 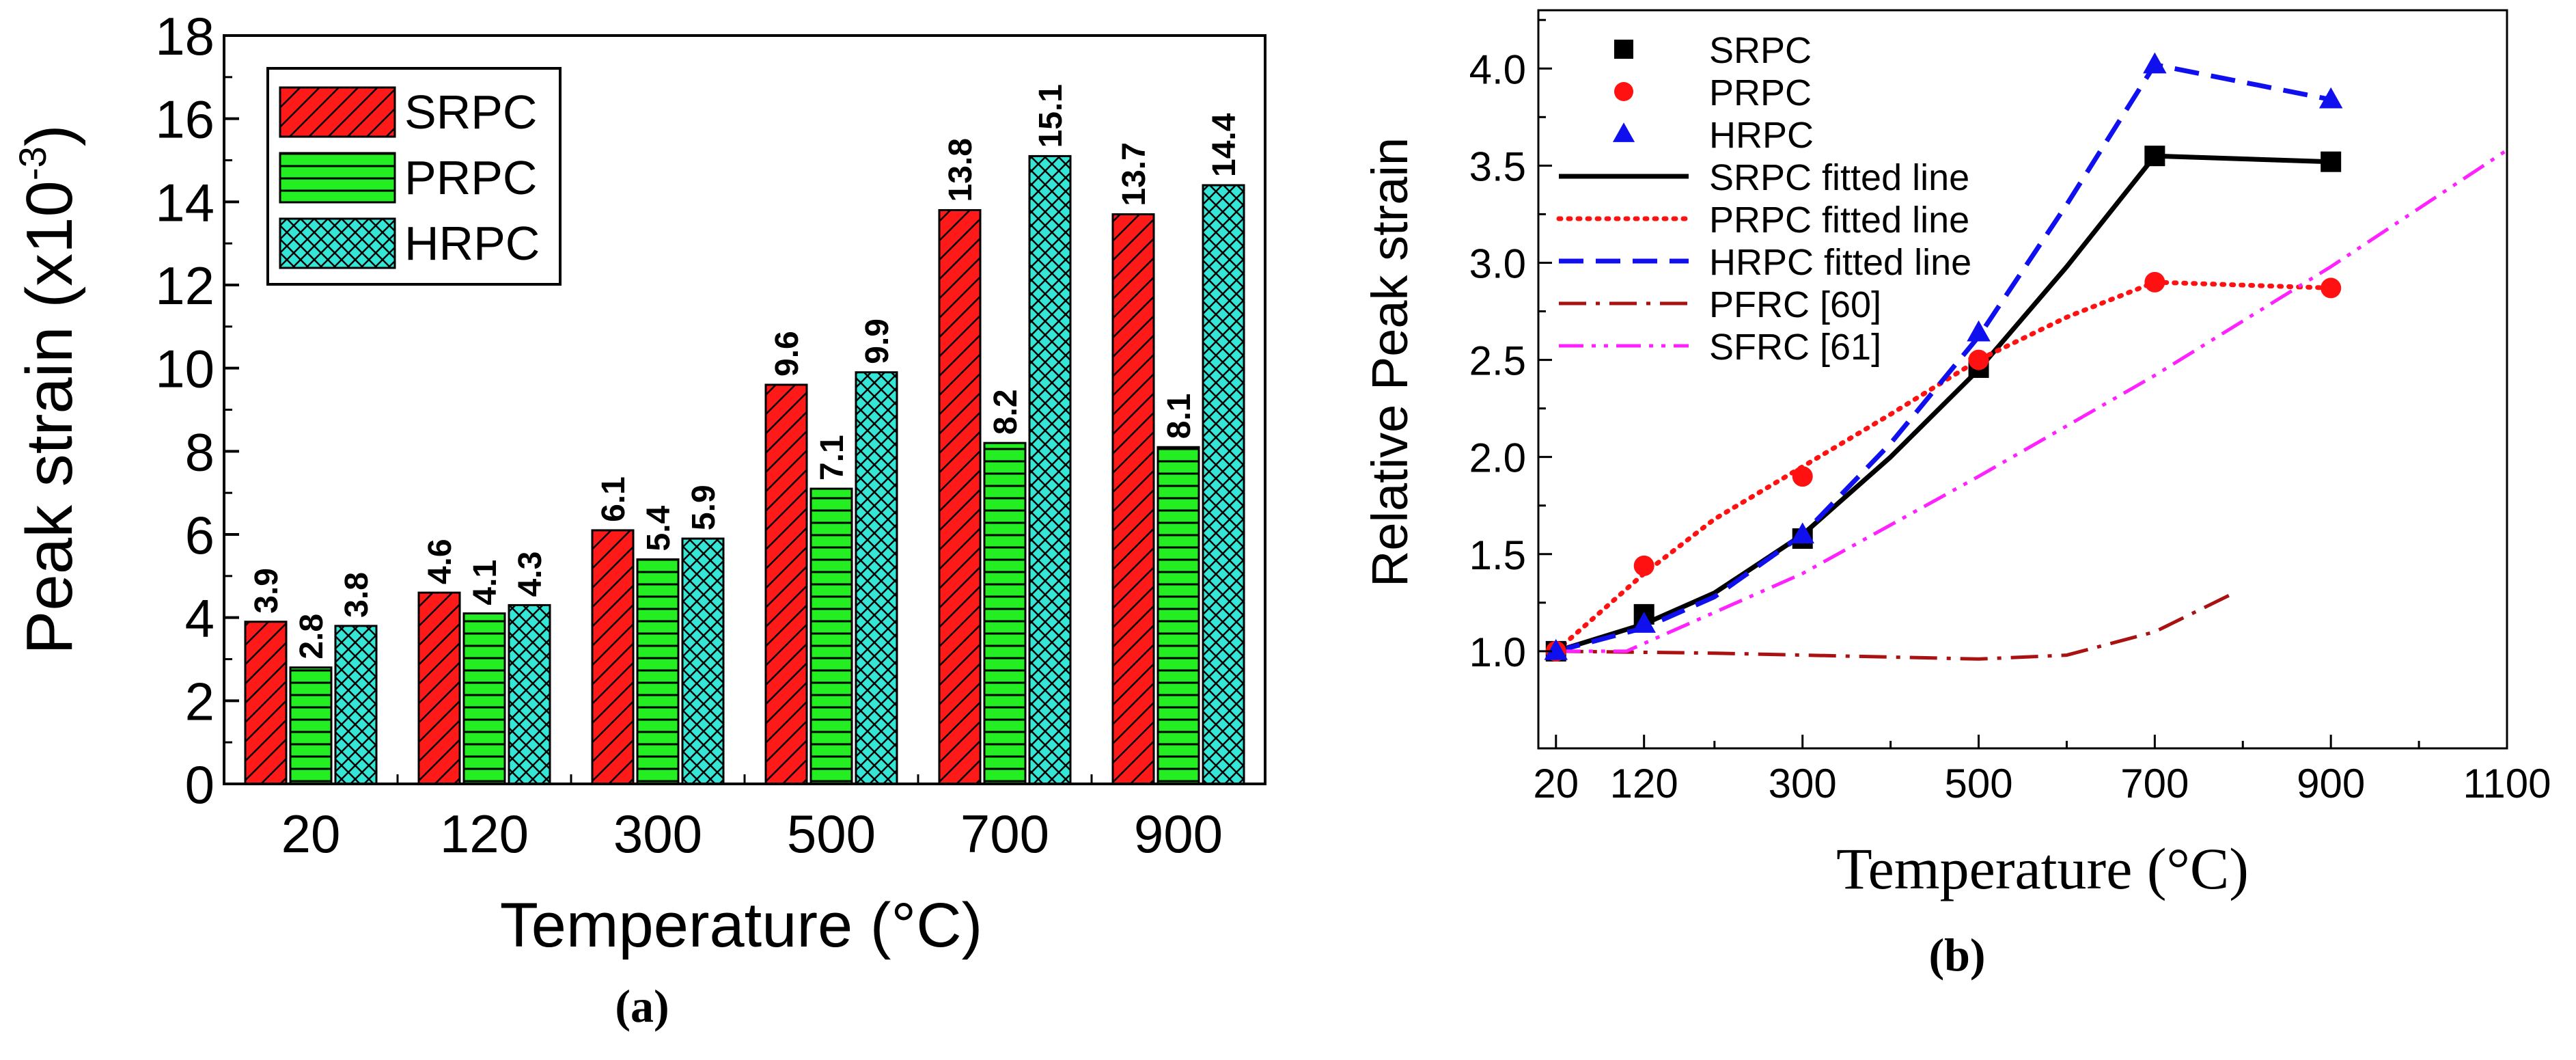 I want to click on panel-label: (b), so click(x=1957, y=955).